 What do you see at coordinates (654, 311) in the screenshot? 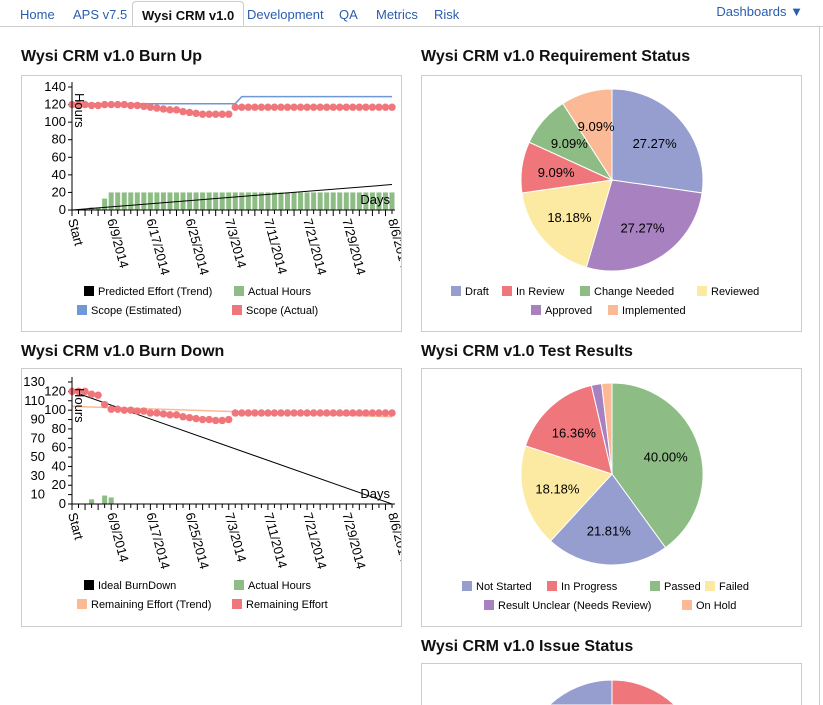
I see `legend-label: Implemented` at bounding box center [654, 311].